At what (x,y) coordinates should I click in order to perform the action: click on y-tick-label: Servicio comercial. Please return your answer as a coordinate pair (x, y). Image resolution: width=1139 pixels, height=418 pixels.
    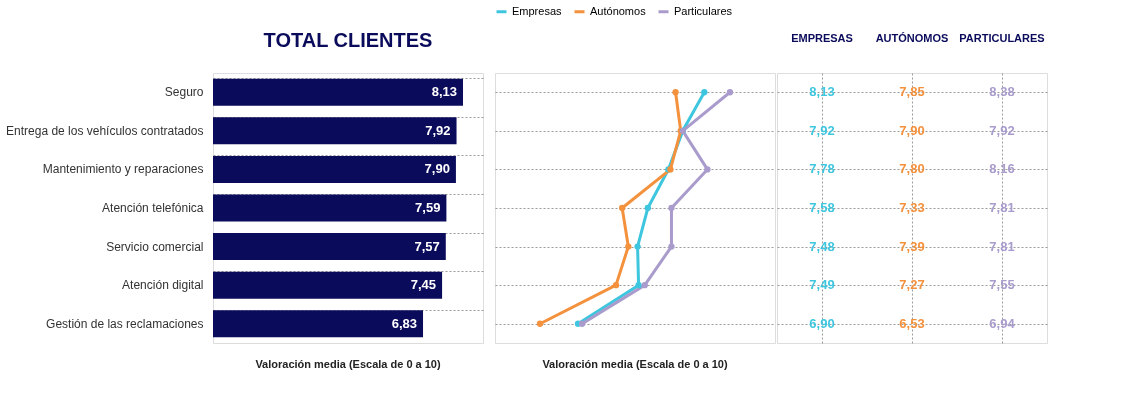
    Looking at the image, I should click on (155, 246).